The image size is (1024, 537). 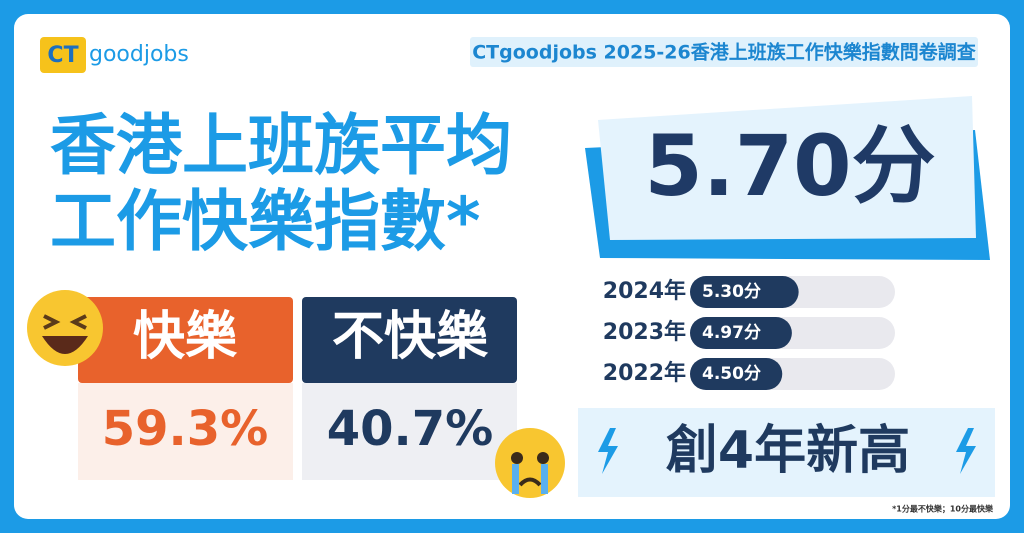 I want to click on happy-body, so click(x=185, y=431).